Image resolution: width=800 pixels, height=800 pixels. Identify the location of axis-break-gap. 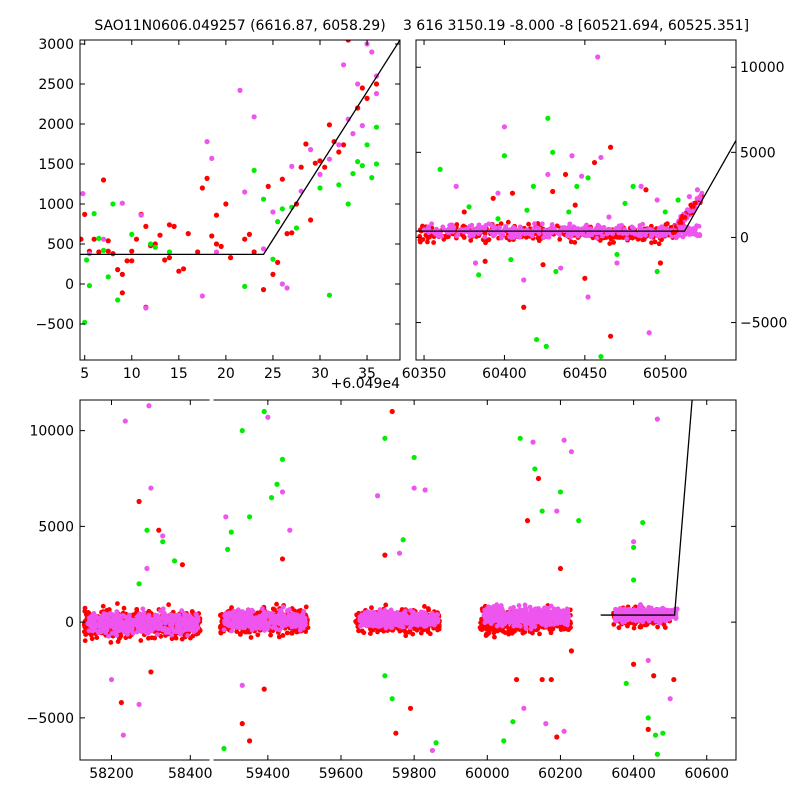
(211, 580).